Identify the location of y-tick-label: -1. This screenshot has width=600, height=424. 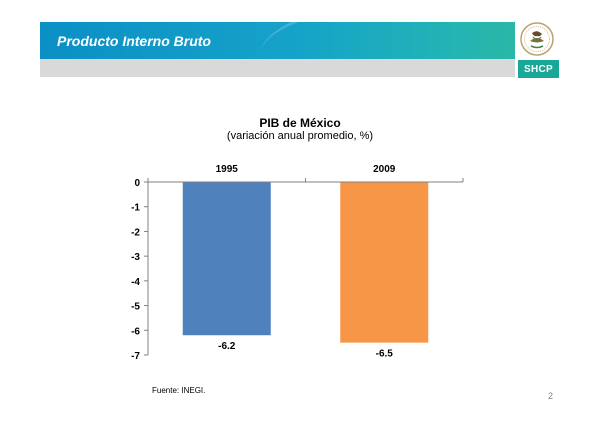
(135, 208).